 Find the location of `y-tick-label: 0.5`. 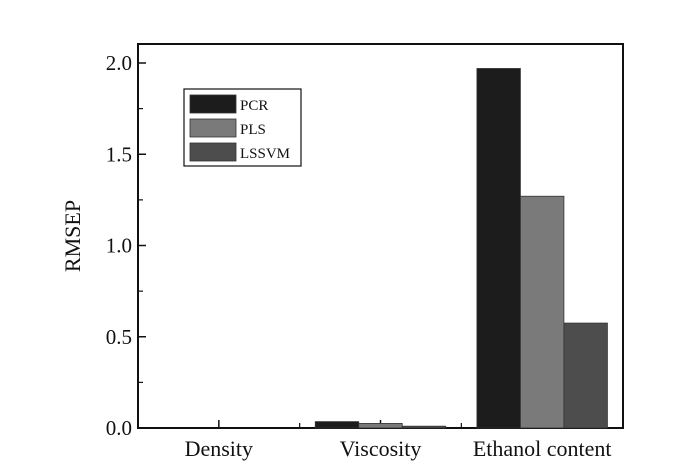

y-tick-label: 0.5 is located at coordinates (119, 337).